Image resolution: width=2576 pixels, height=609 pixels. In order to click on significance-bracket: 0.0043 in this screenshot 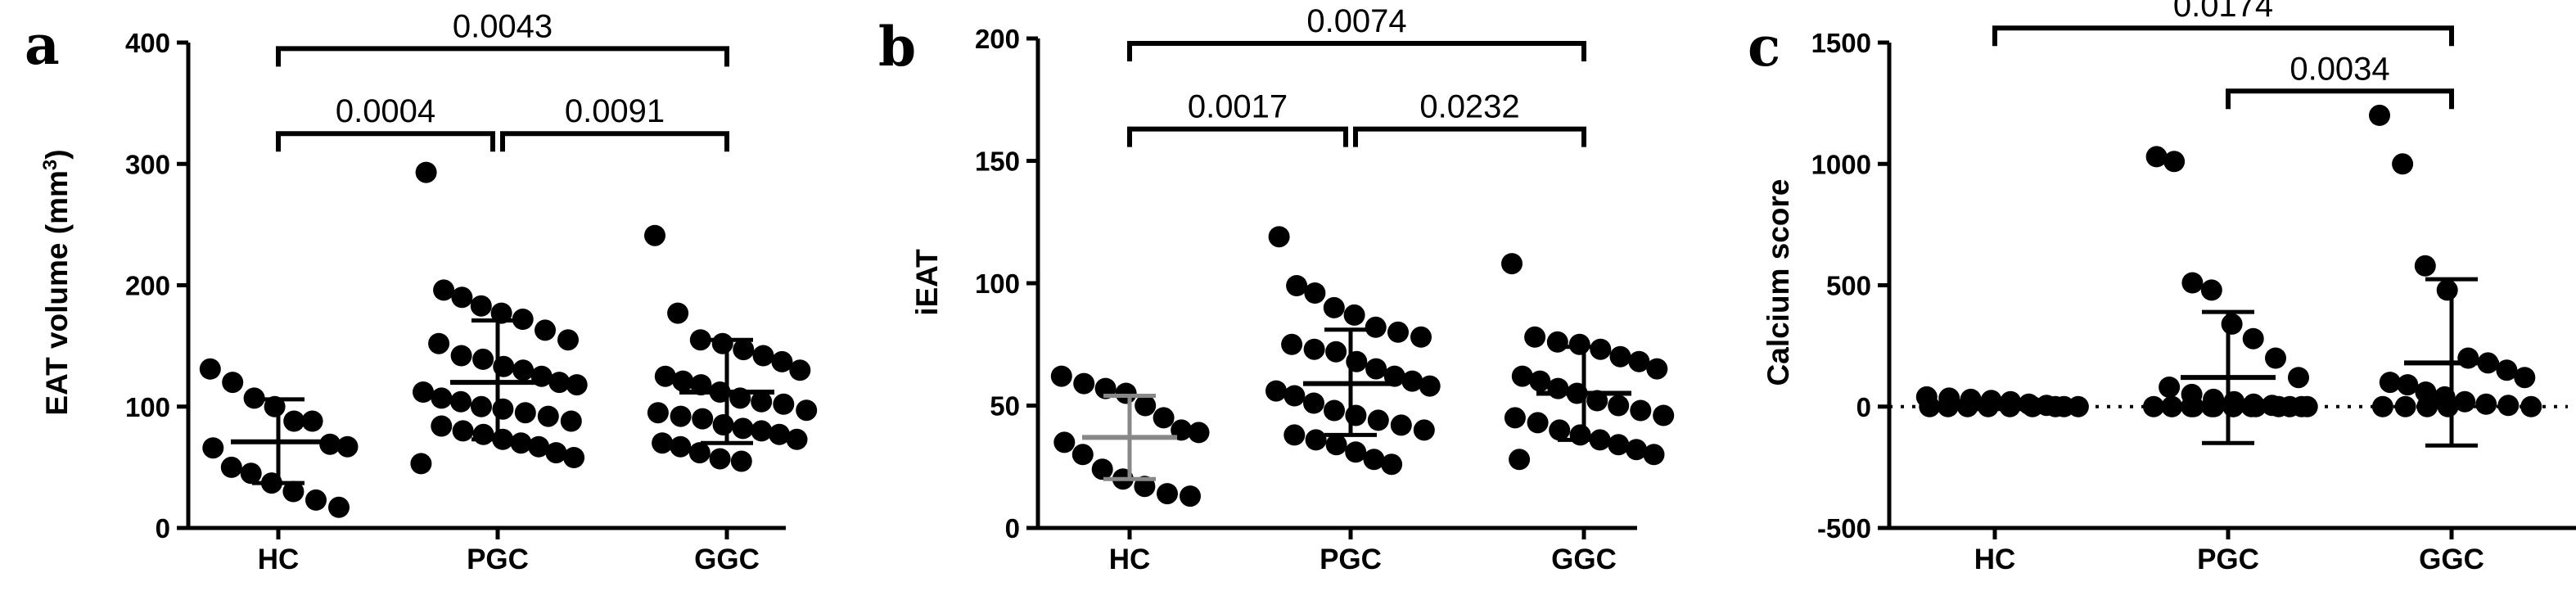, I will do `click(502, 38)`.